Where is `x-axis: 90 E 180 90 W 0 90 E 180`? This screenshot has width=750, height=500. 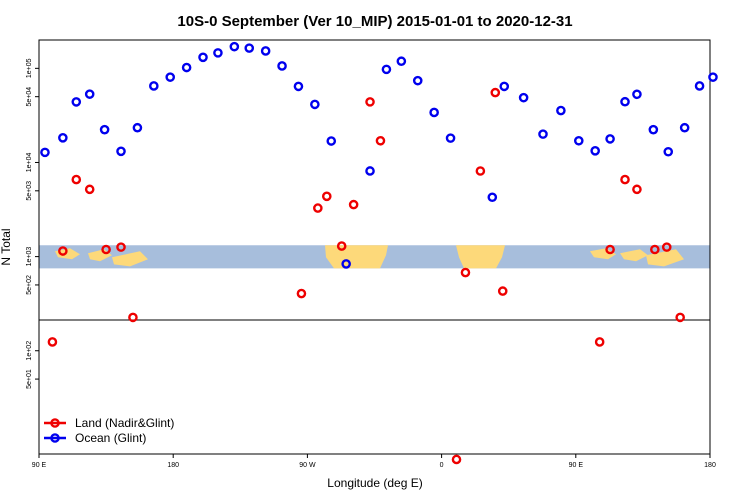 x-axis: 90 E 180 90 W 0 90 E 180 is located at coordinates (374, 461).